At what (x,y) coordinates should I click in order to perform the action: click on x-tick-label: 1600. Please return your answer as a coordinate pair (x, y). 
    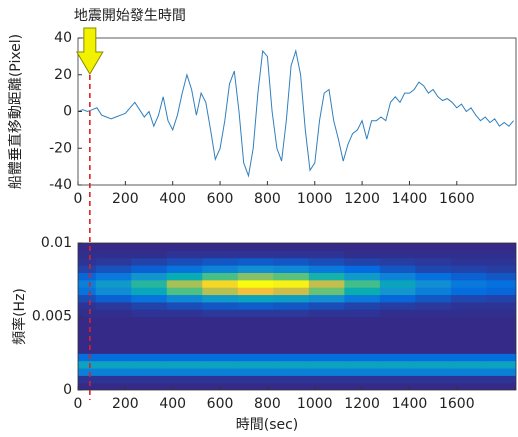
    Looking at the image, I should click on (457, 199).